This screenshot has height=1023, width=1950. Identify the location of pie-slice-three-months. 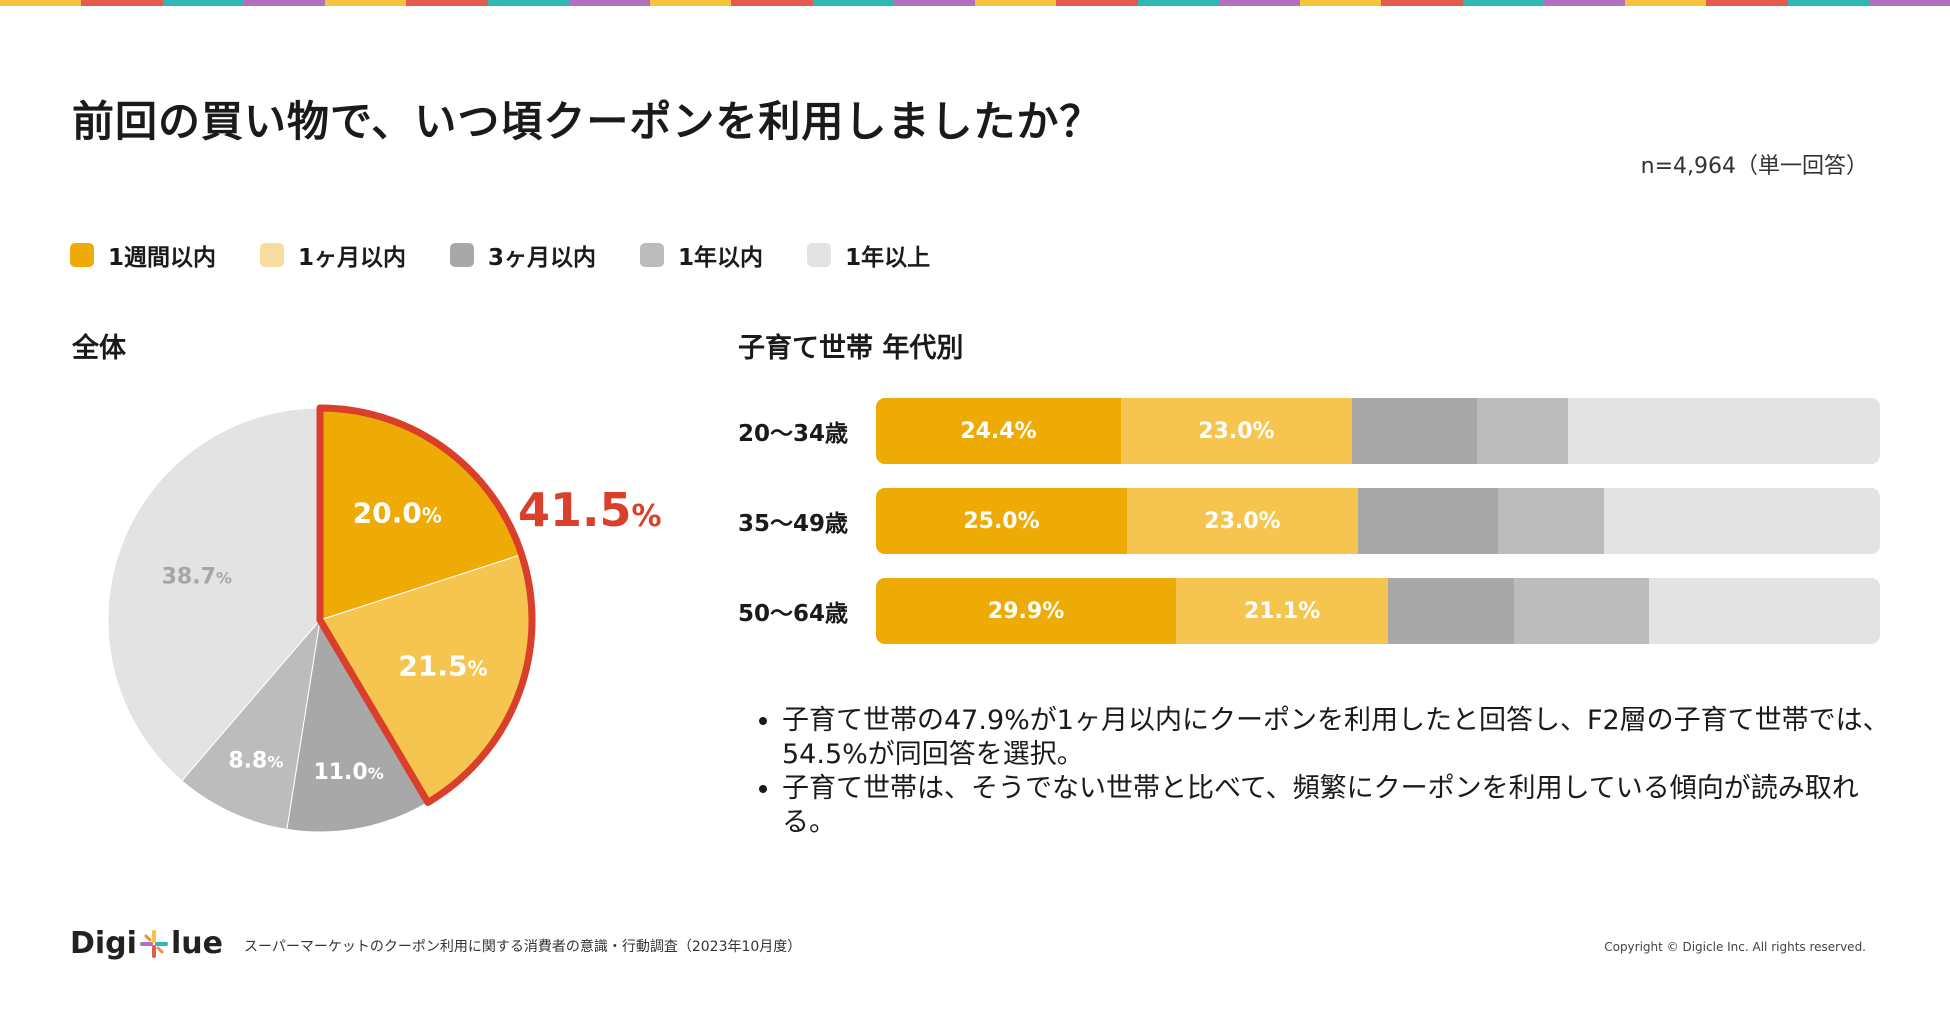
(357, 725).